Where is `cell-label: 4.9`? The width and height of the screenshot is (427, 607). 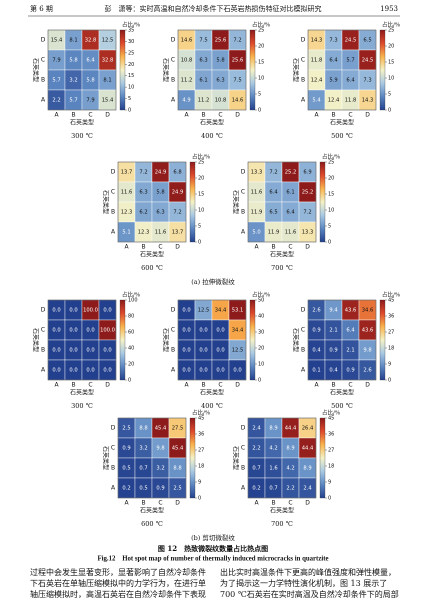 cell-label: 4.9 is located at coordinates (186, 101).